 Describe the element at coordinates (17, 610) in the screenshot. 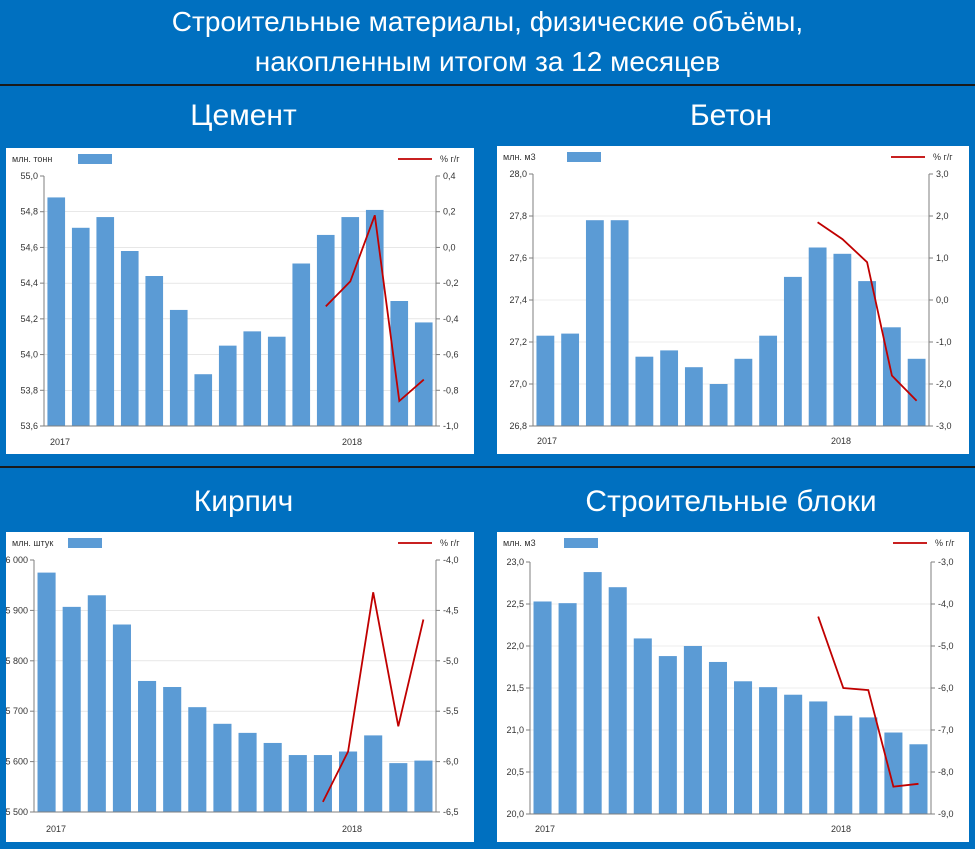

I see `left-tick-label: 5 900` at that location.